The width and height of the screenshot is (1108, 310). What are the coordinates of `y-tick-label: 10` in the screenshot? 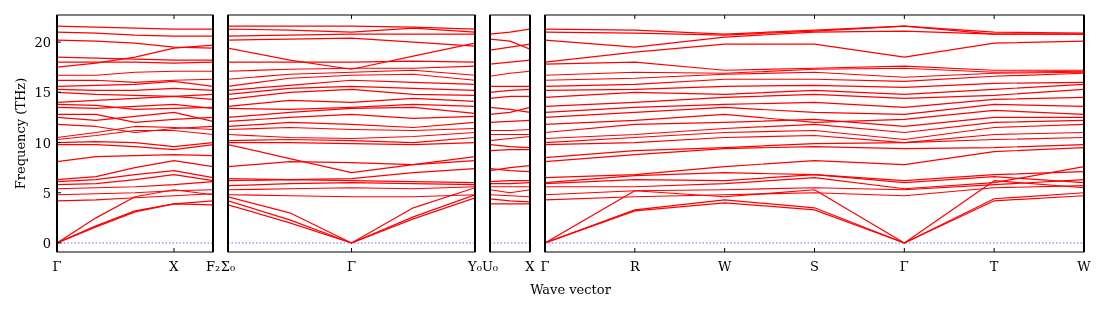 It's located at (42, 143).